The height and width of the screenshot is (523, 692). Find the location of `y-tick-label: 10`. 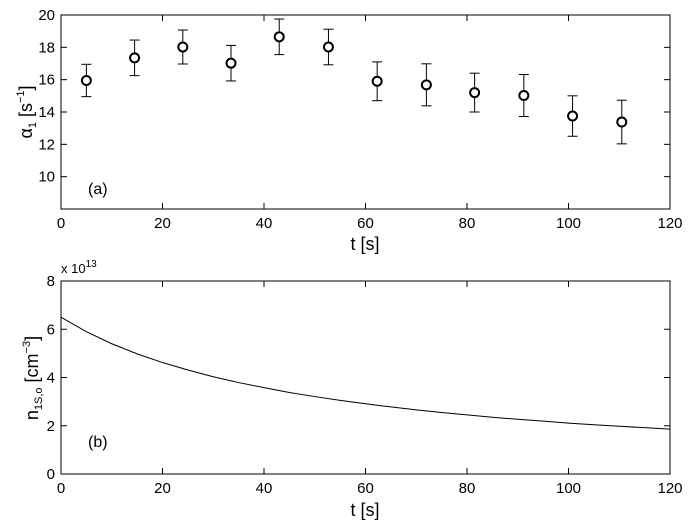

y-tick-label: 10 is located at coordinates (46, 177).